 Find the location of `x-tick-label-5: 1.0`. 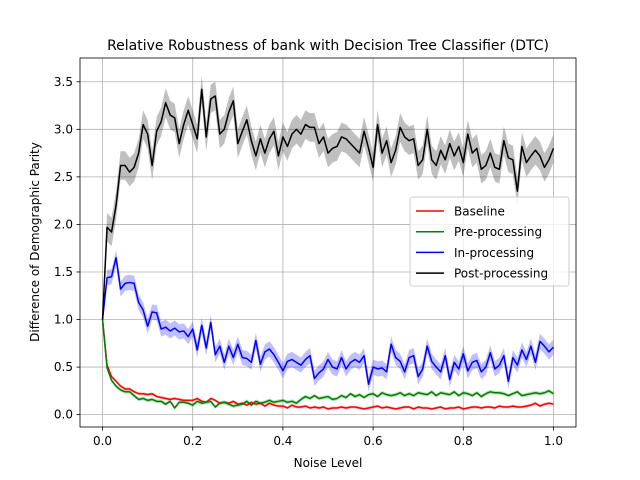

x-tick-label-5: 1.0 is located at coordinates (553, 441).